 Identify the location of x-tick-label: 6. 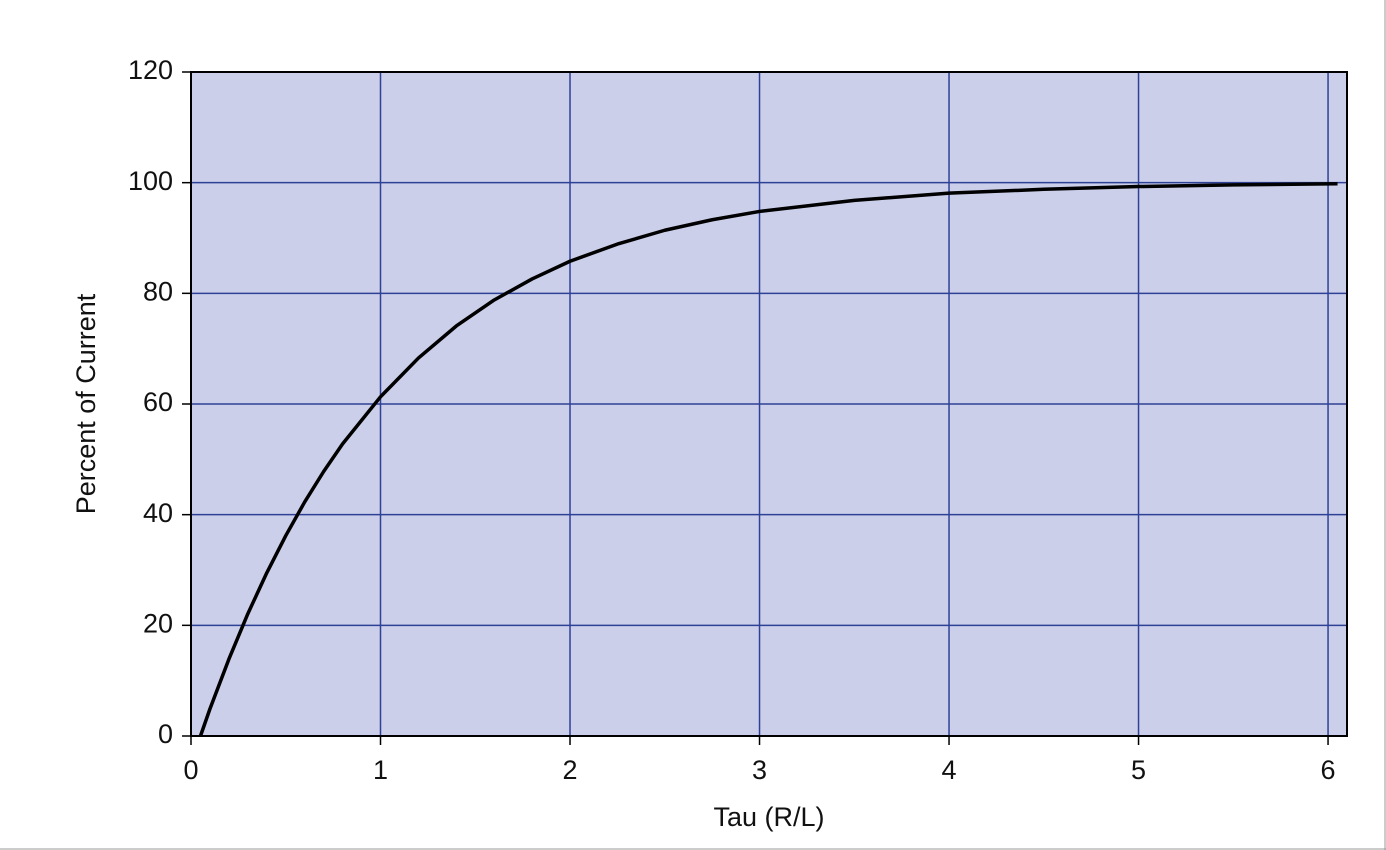
(1328, 770).